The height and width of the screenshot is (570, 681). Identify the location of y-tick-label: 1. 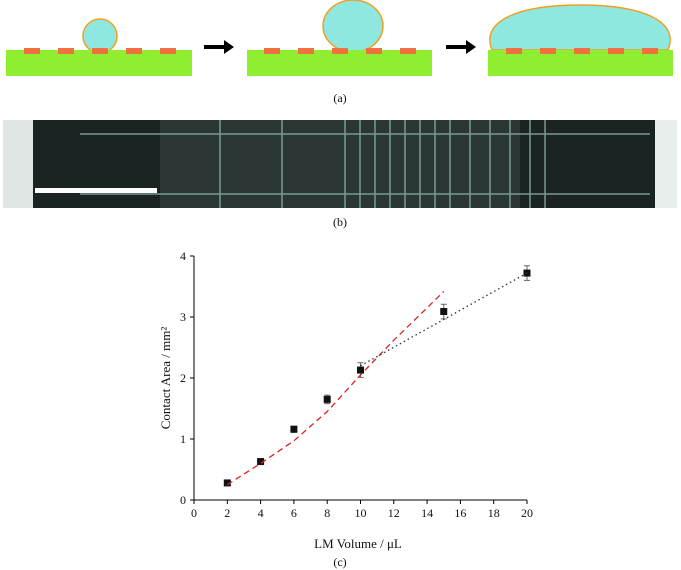
(183, 439).